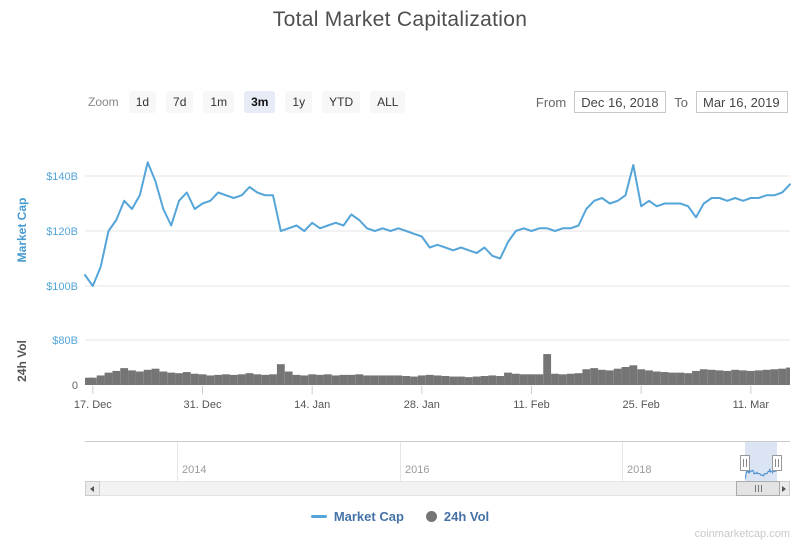  I want to click on zoom-toolbar: Zoom 1d 7d 1m 3m 1y YTD ALL, so click(251, 102).